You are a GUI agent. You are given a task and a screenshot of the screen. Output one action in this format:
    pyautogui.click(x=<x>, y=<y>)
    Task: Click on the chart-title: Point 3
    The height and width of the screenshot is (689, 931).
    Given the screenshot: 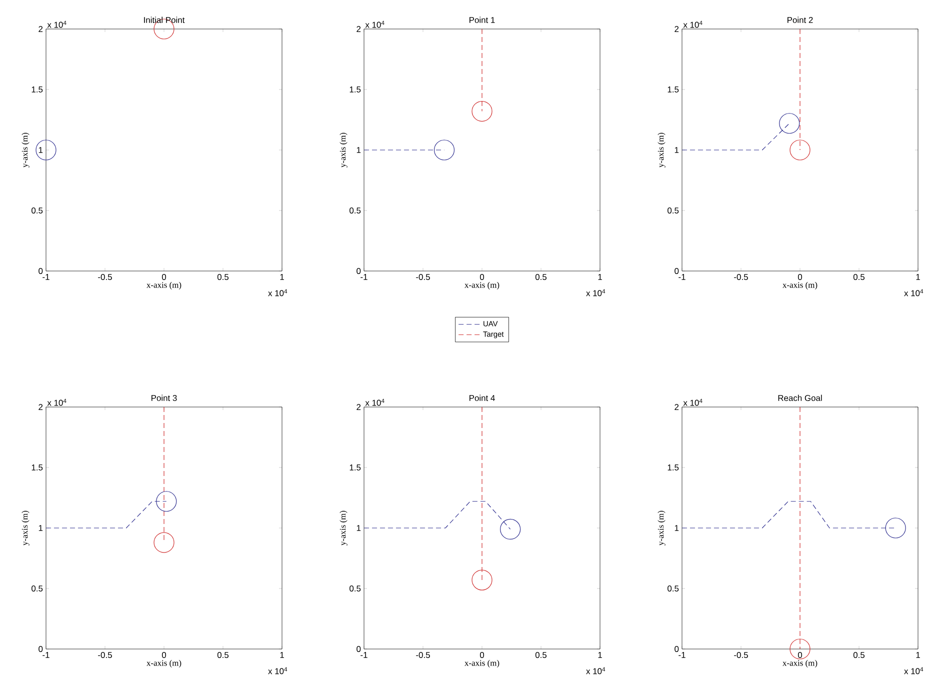 What is the action you would take?
    pyautogui.click(x=164, y=397)
    